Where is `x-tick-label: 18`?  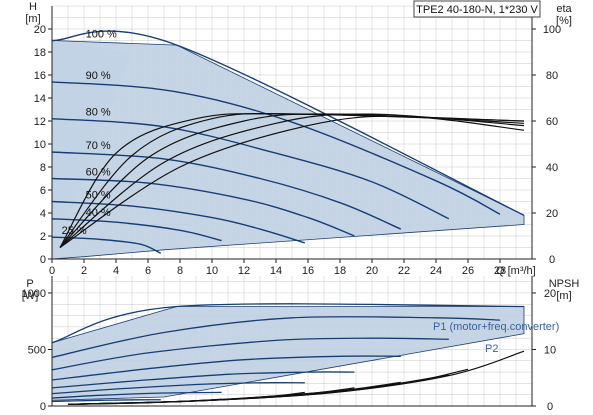
x-tick-label: 18 is located at coordinates (340, 271).